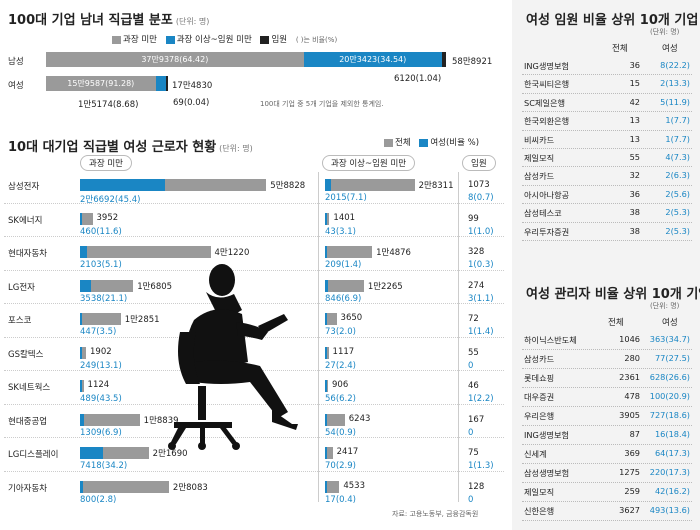 Image resolution: width=700 pixels, height=530 pixels. Describe the element at coordinates (192, 86) in the screenshot. I see `overview-total-female: 17만4830` at that location.